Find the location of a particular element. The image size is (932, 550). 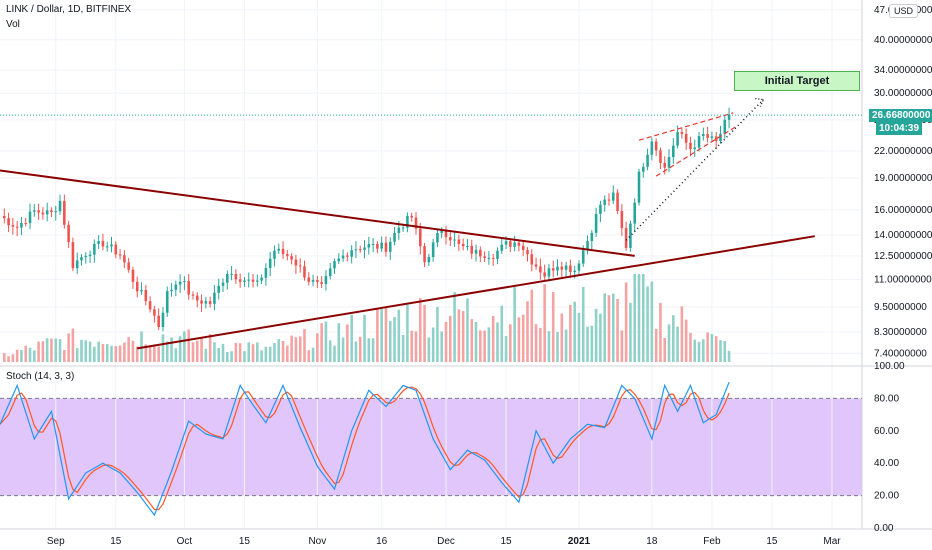

currency-button: USD is located at coordinates (904, 11).